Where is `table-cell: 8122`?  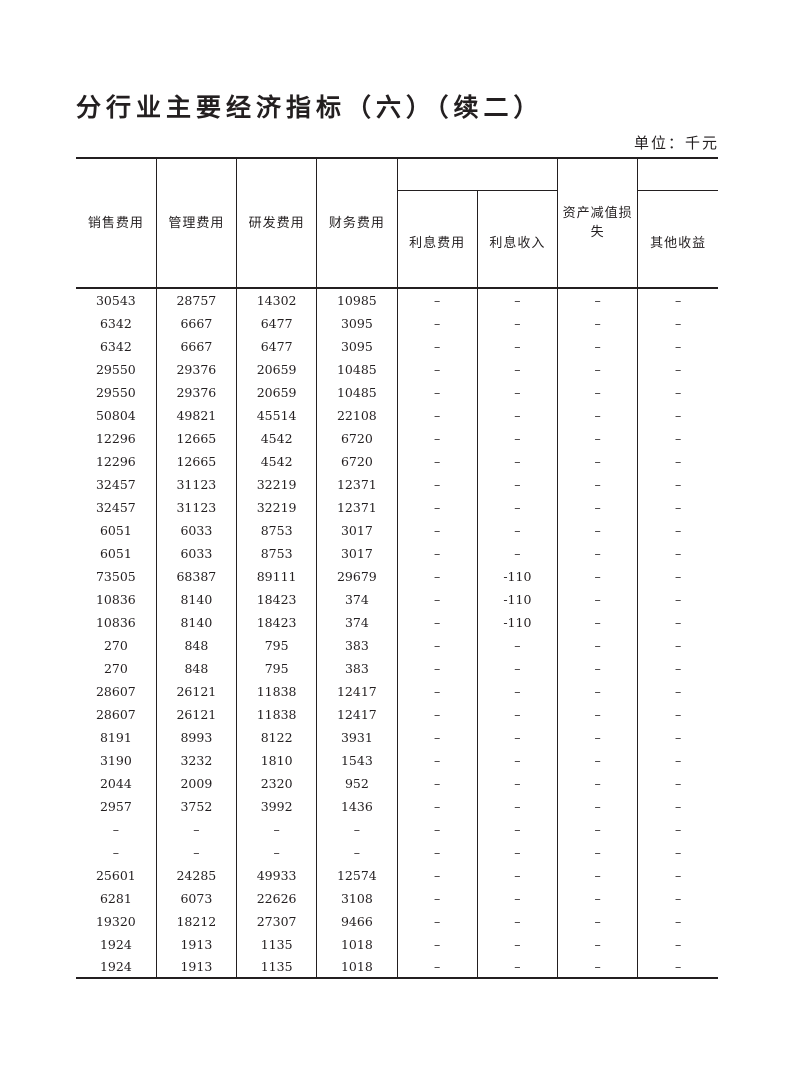 table-cell: 8122 is located at coordinates (276, 737).